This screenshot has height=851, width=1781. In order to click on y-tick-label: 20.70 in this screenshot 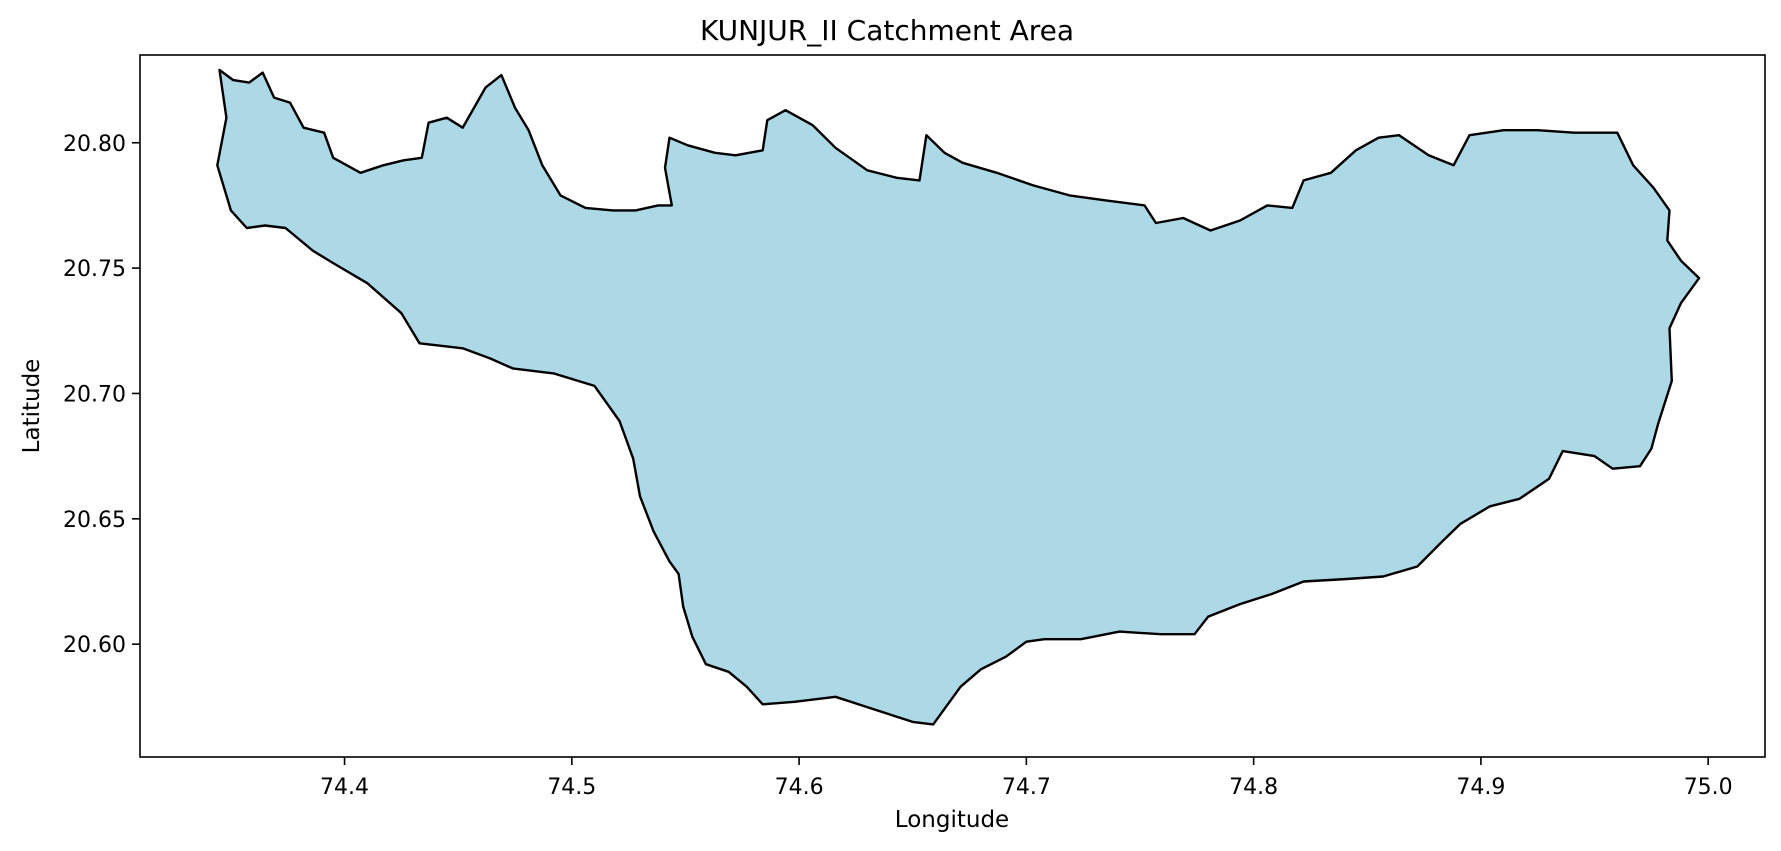, I will do `click(94, 394)`.